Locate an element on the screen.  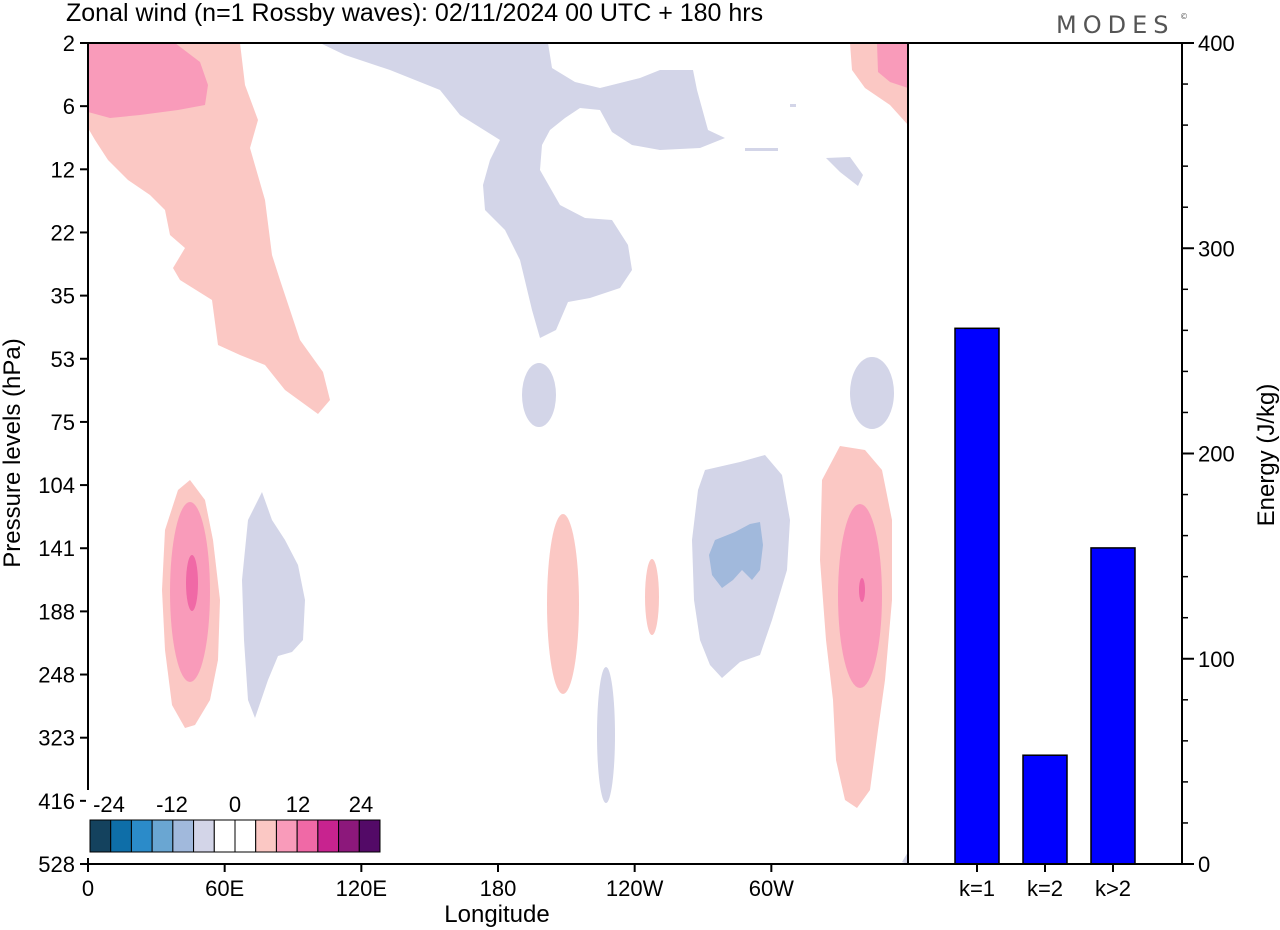
heatmap-x-axis: 0 60E 120E 180 120W 60W is located at coordinates (438, 882).